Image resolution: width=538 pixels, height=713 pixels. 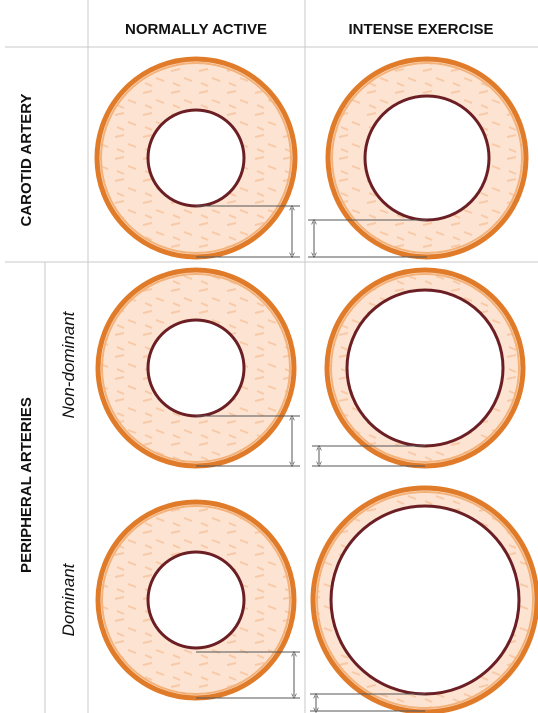 I want to click on column-header: NORMALLY ACTIVE, so click(x=196, y=29).